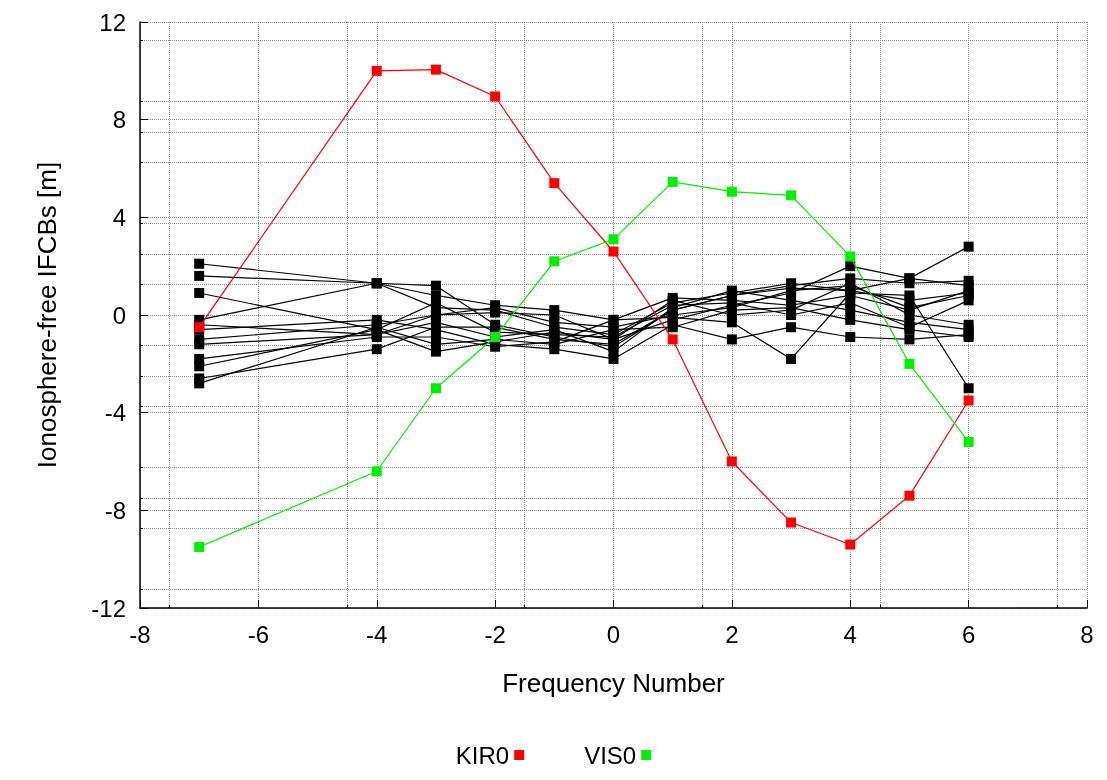 This screenshot has width=1107, height=780. Describe the element at coordinates (47, 315) in the screenshot. I see `y-axis-title: Ionosphere-free IFCBs [m]` at that location.